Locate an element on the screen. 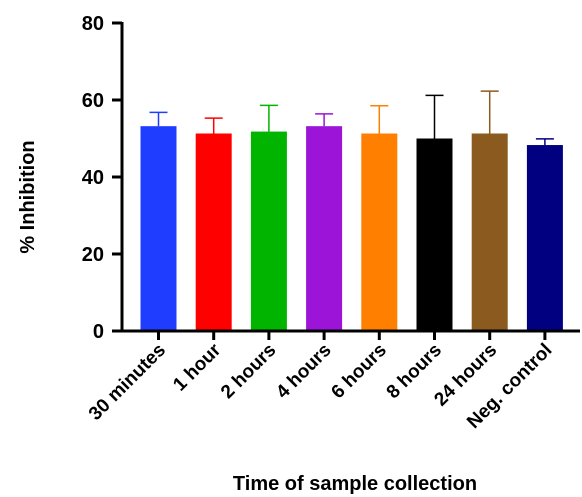 This screenshot has height=497, width=582. y-tick-label-0: 0 is located at coordinates (98, 332).